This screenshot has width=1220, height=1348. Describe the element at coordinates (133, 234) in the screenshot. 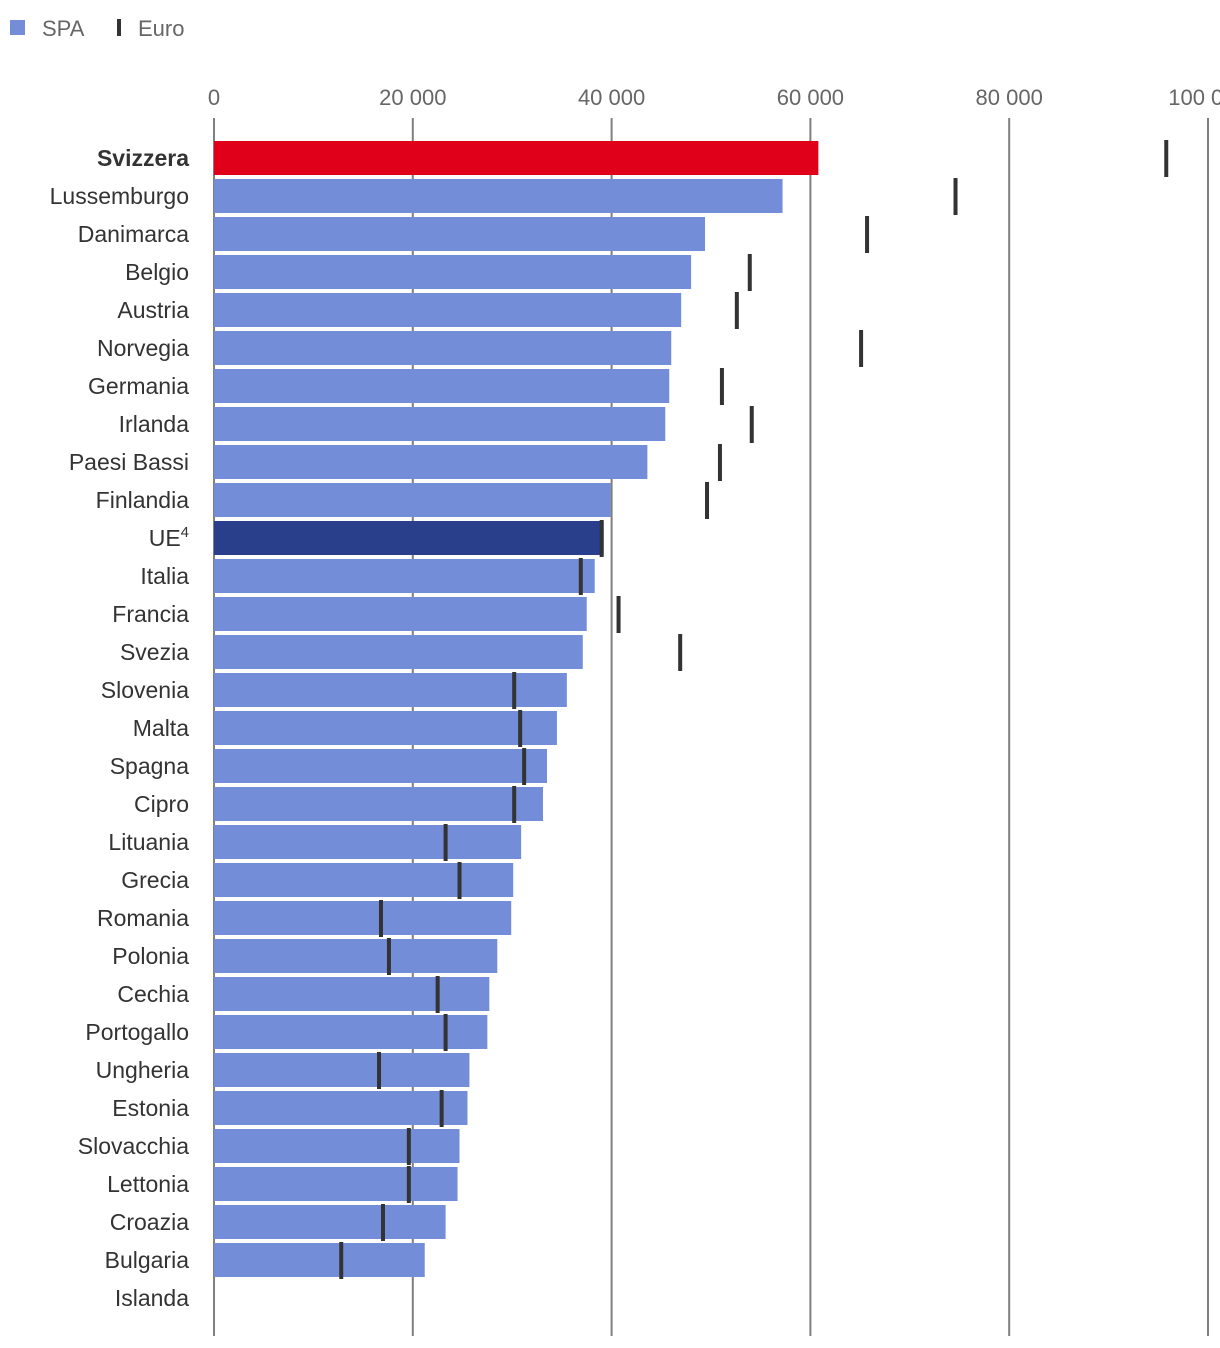

I see `category-label-danimarca: Danimarca` at that location.